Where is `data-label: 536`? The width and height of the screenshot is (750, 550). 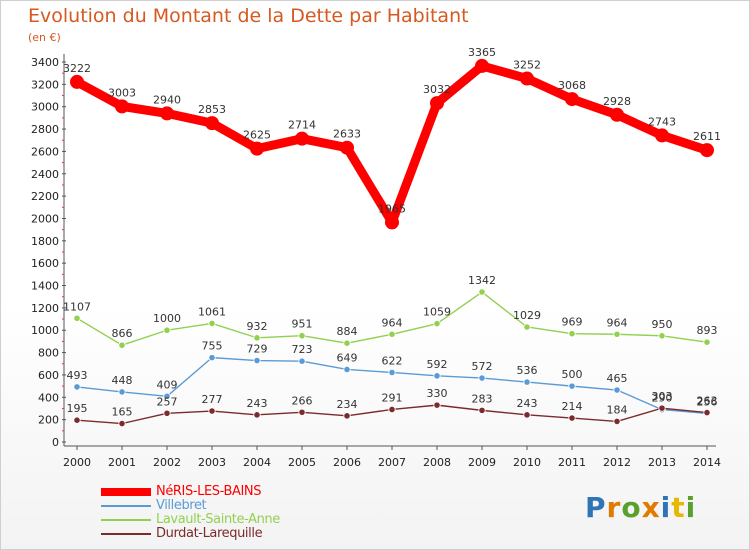 data-label: 536 is located at coordinates (527, 370).